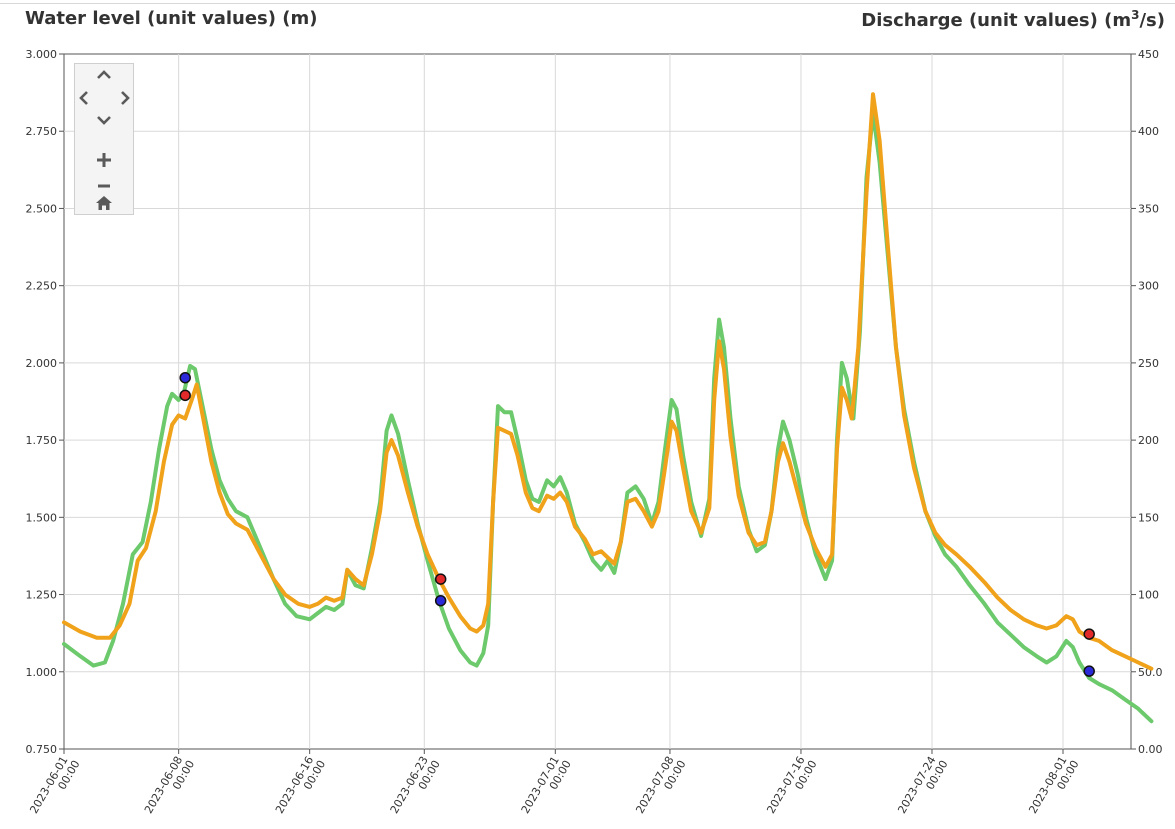 This screenshot has width=1175, height=829. I want to click on chevron-down-icon, so click(104, 121).